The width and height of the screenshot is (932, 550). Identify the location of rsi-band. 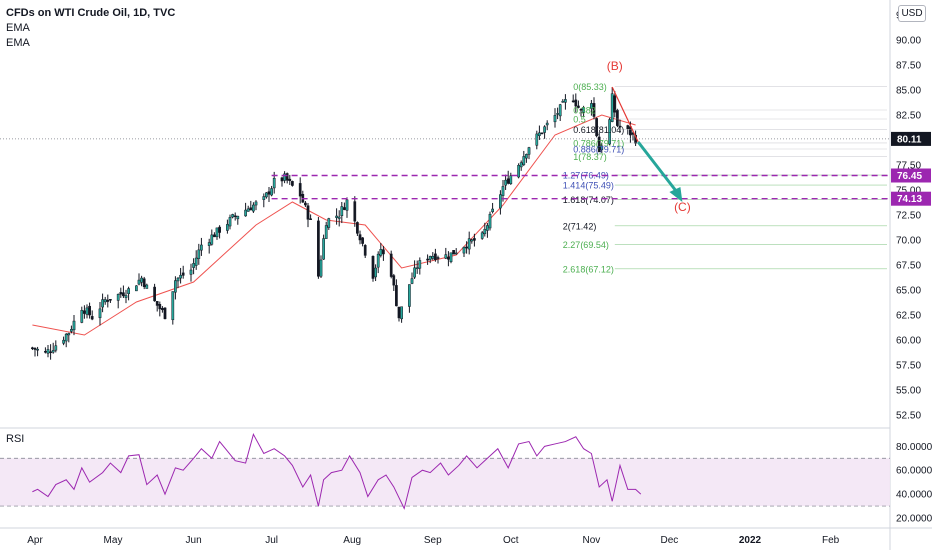
(445, 482).